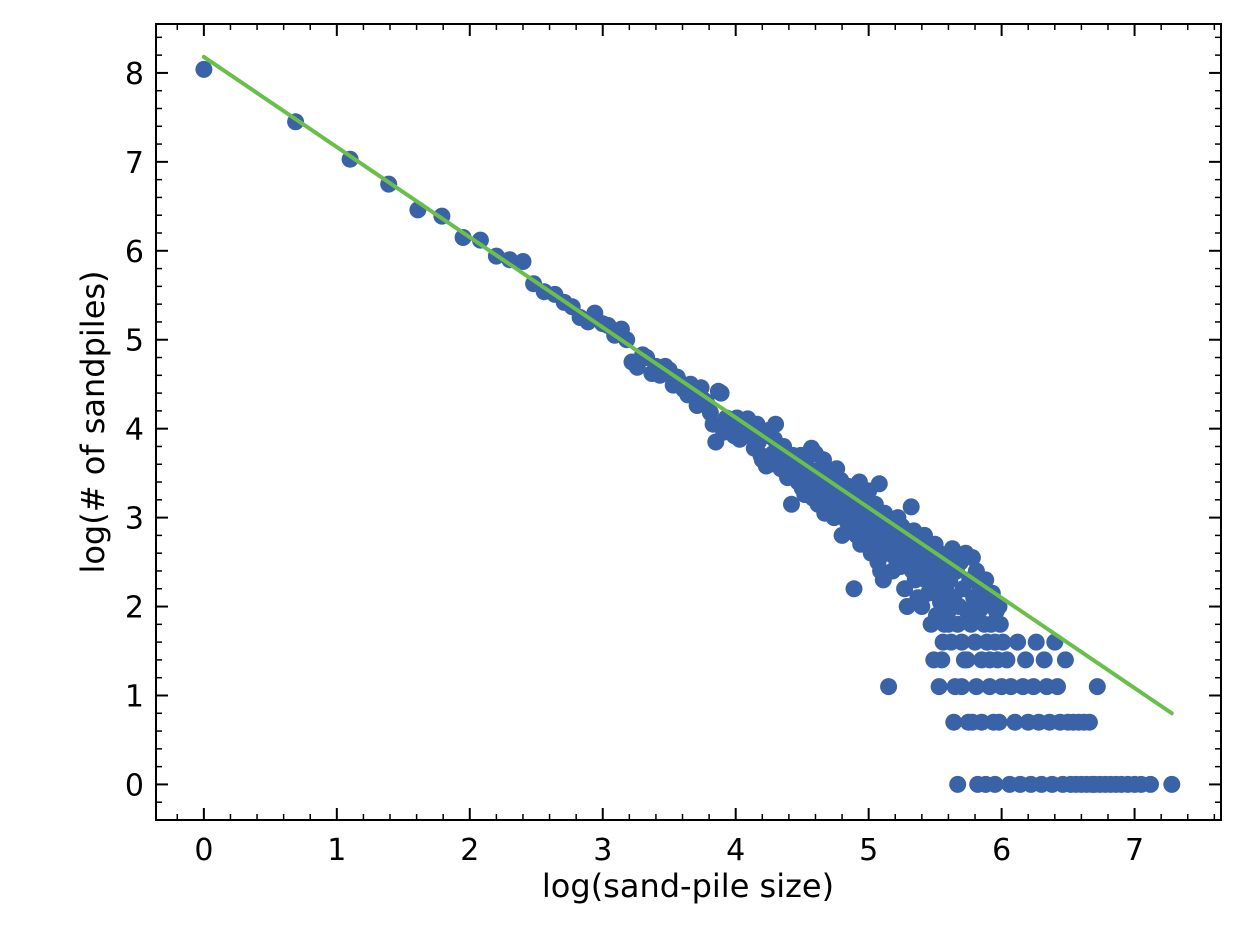 Image resolution: width=1252 pixels, height=934 pixels. I want to click on x-tick-label: 7, so click(1134, 850).